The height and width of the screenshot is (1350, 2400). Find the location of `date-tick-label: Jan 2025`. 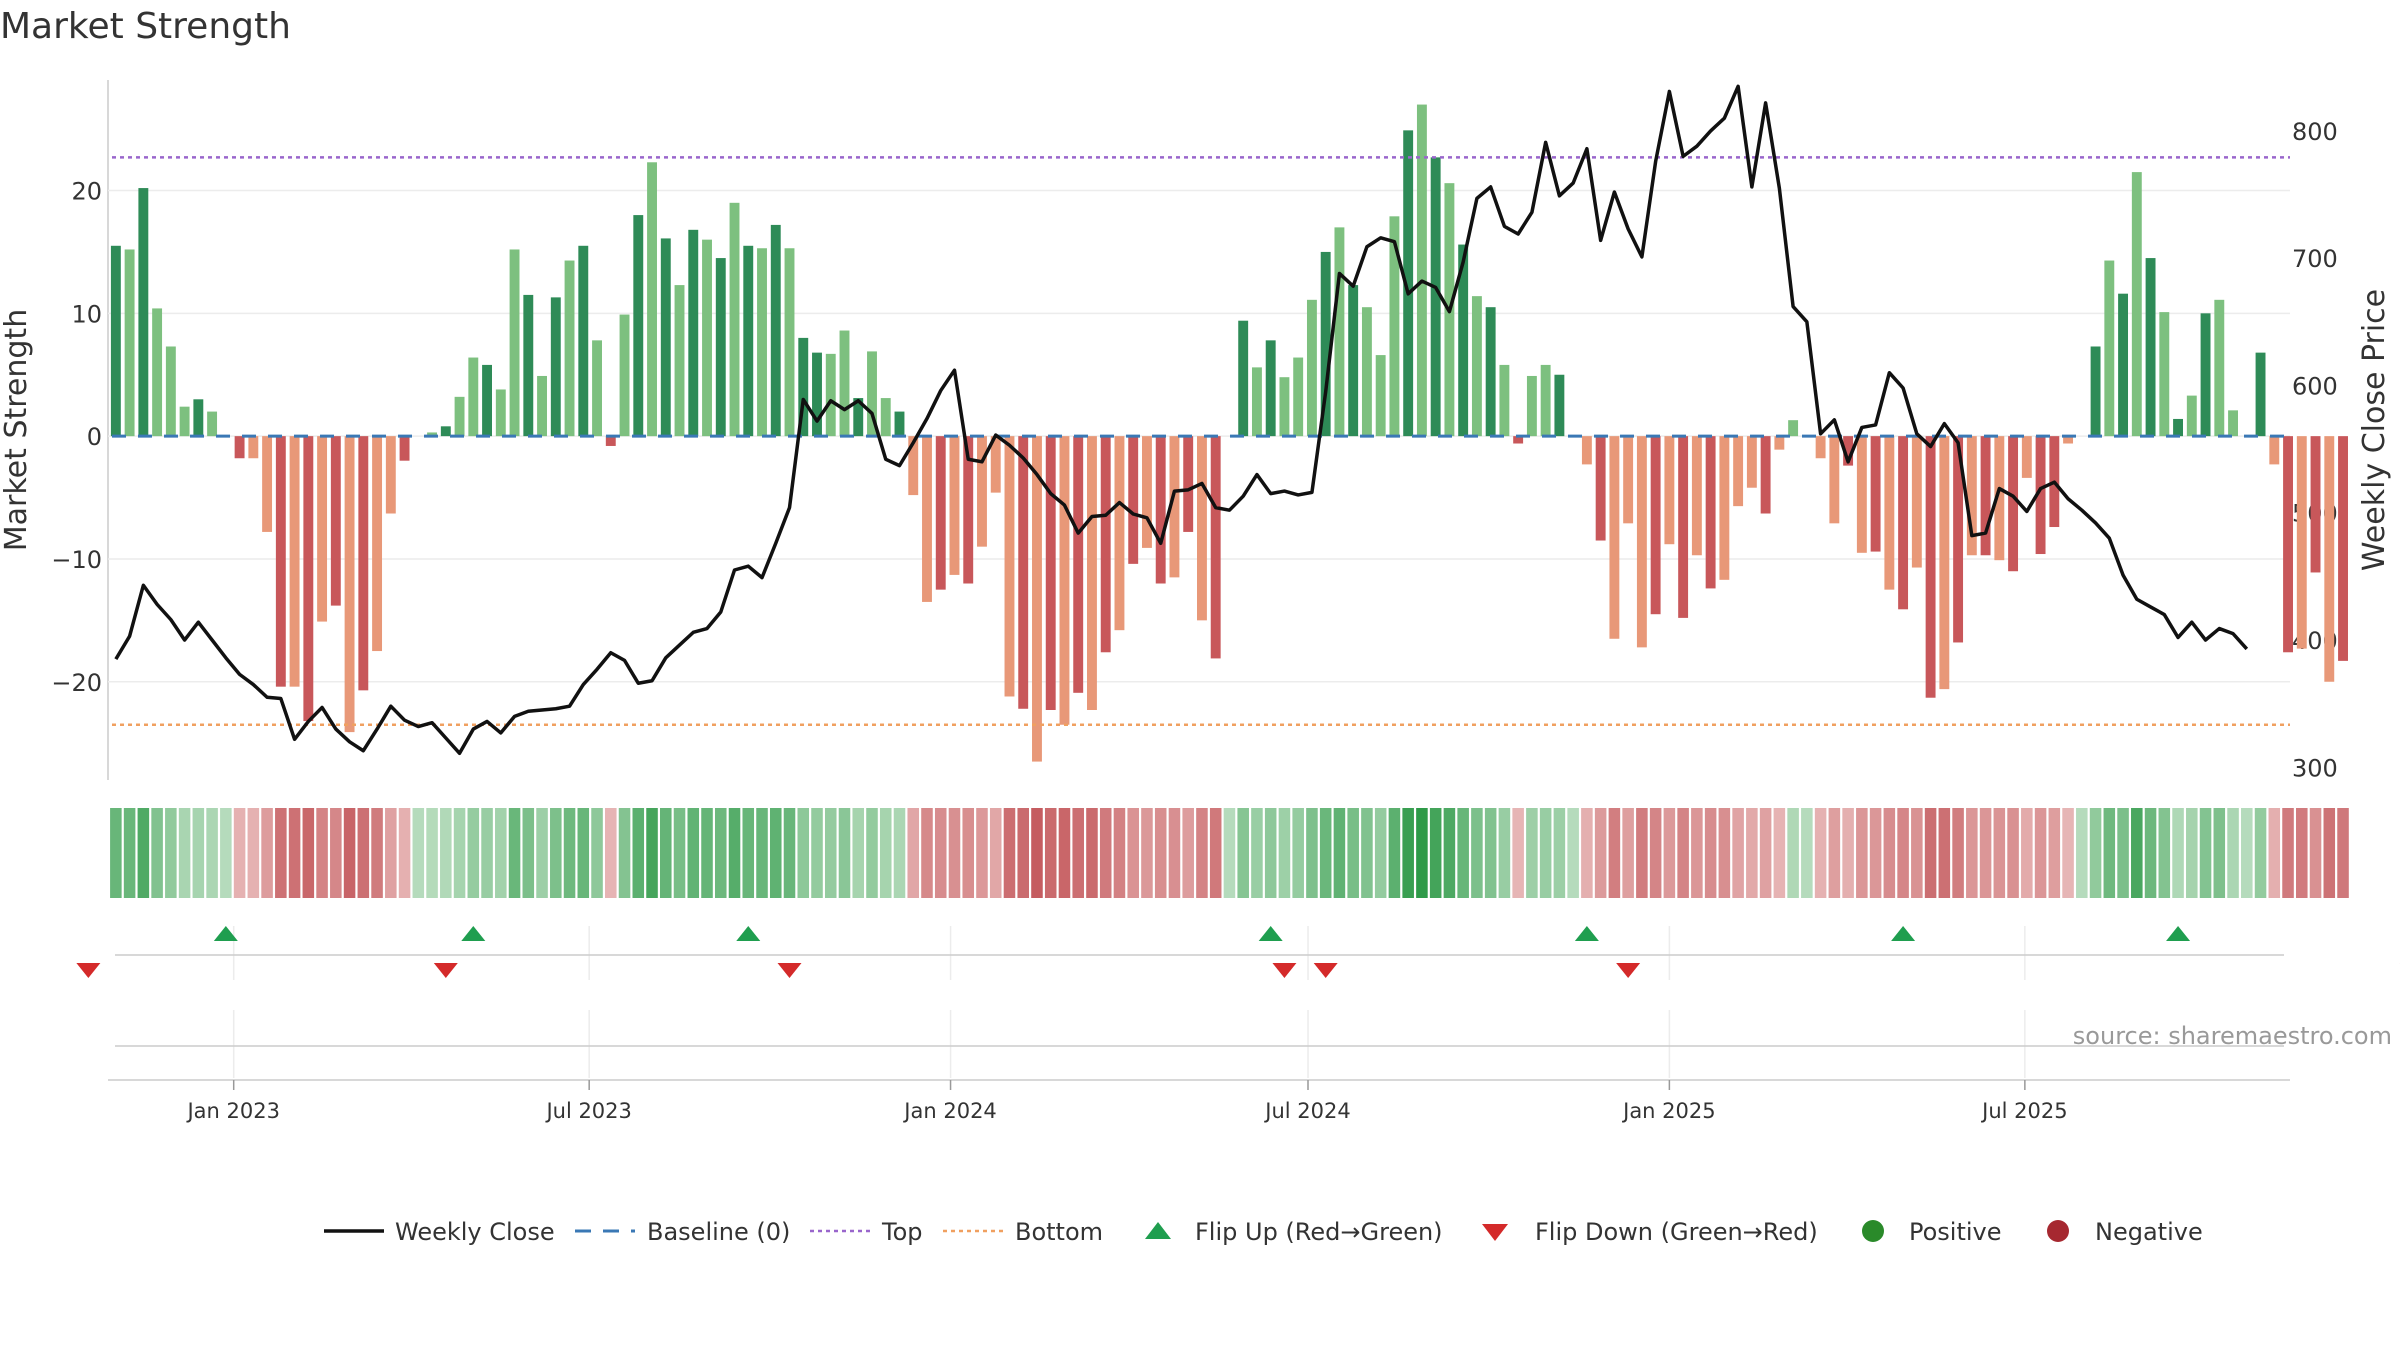

date-tick-label: Jan 2025 is located at coordinates (1668, 1111).